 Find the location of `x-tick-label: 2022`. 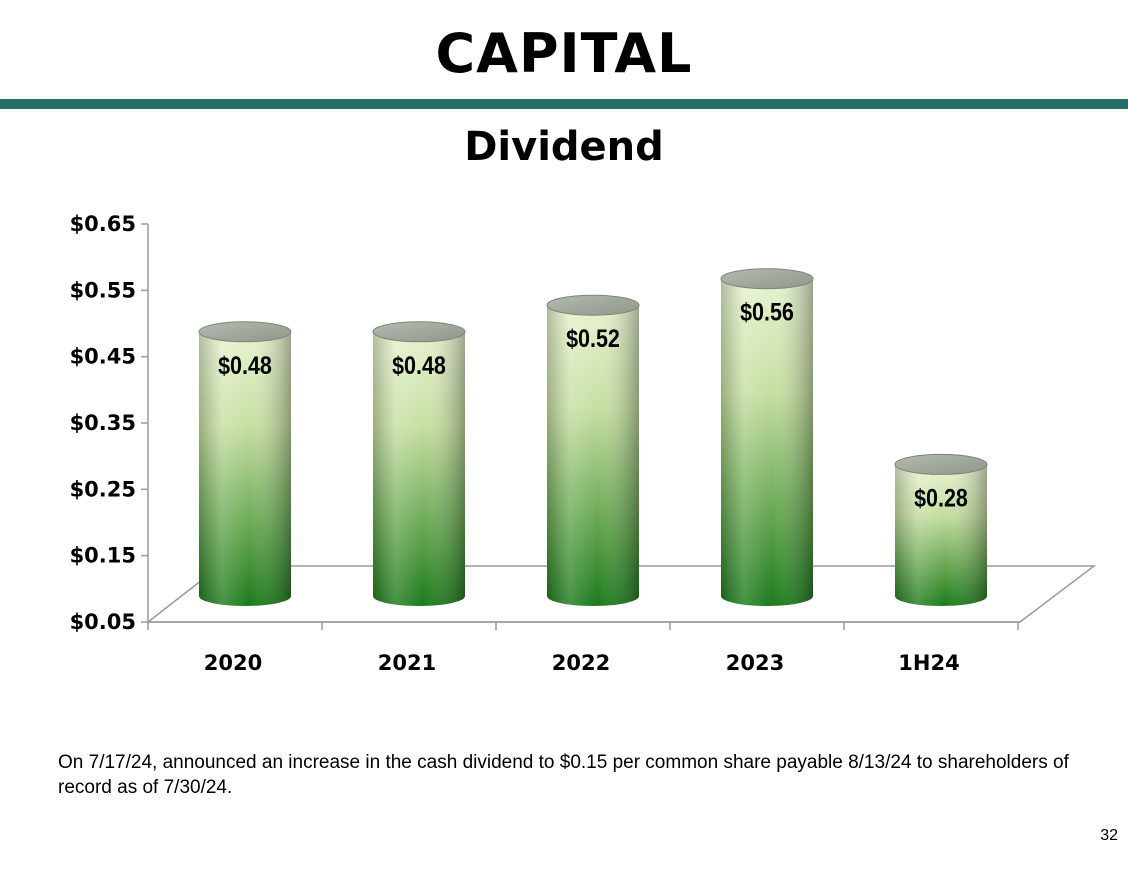

x-tick-label: 2022 is located at coordinates (581, 663).